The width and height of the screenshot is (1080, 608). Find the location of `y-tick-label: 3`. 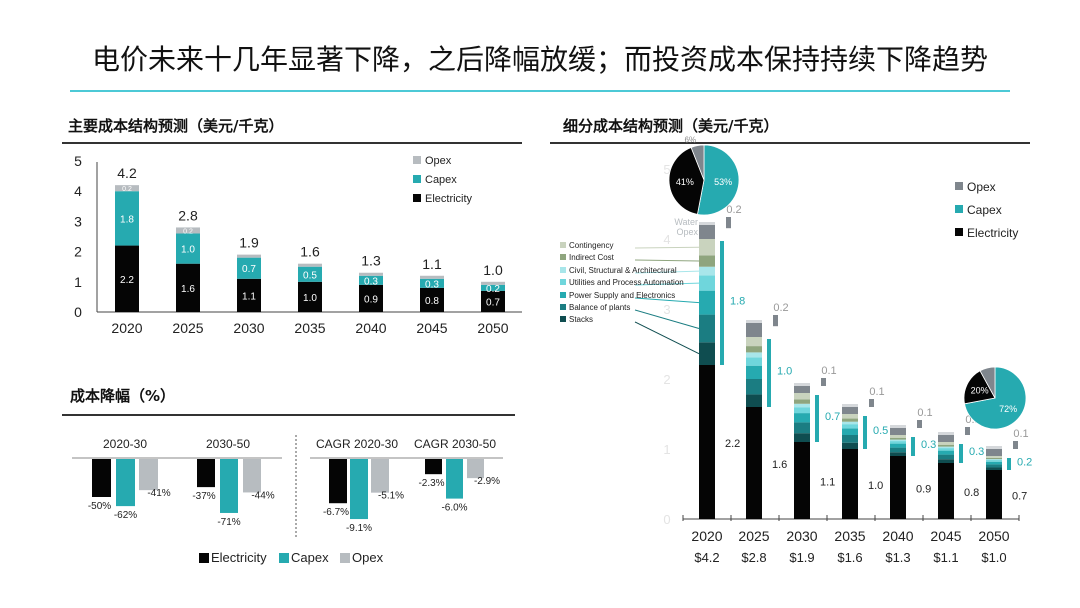

y-tick-label: 3 is located at coordinates (666, 309).